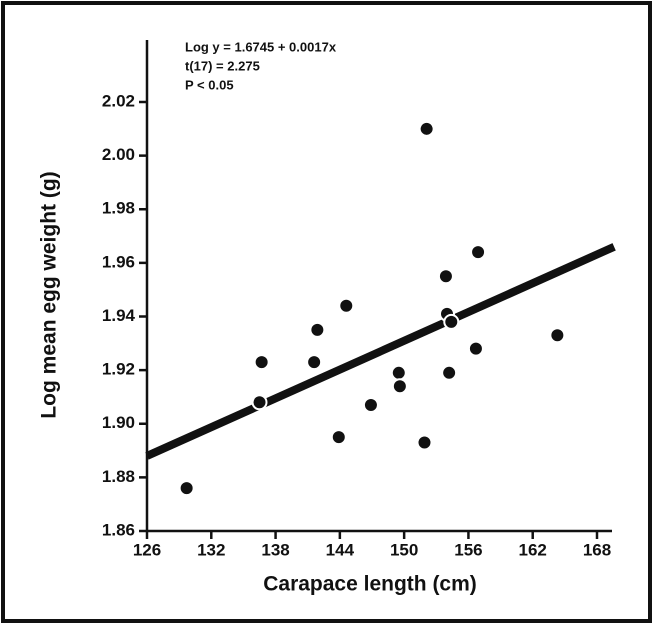 This screenshot has height=624, width=653. Describe the element at coordinates (118, 422) in the screenshot. I see `y-tick-label: 1.90` at that location.